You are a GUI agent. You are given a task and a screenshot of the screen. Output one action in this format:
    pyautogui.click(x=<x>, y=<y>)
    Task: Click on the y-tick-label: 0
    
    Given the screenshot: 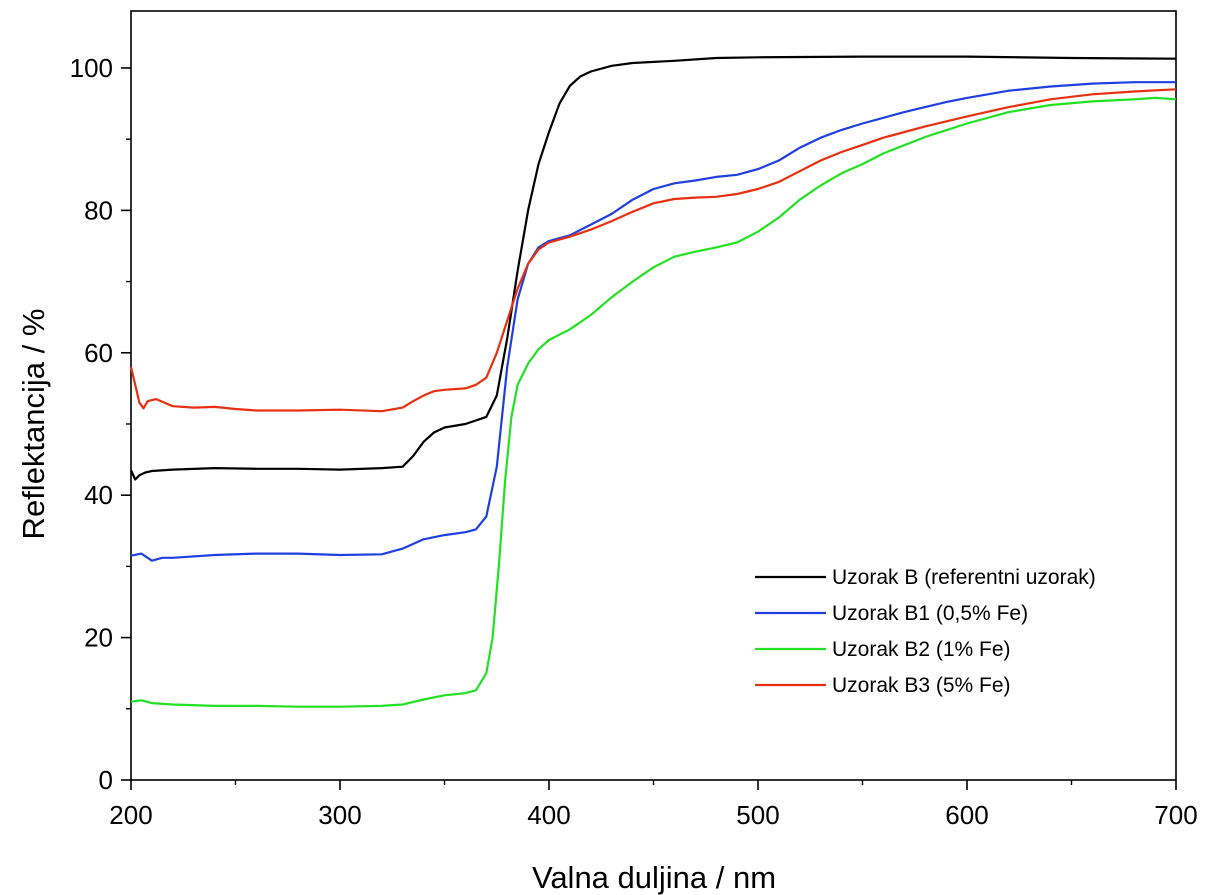 What is the action you would take?
    pyautogui.click(x=106, y=780)
    